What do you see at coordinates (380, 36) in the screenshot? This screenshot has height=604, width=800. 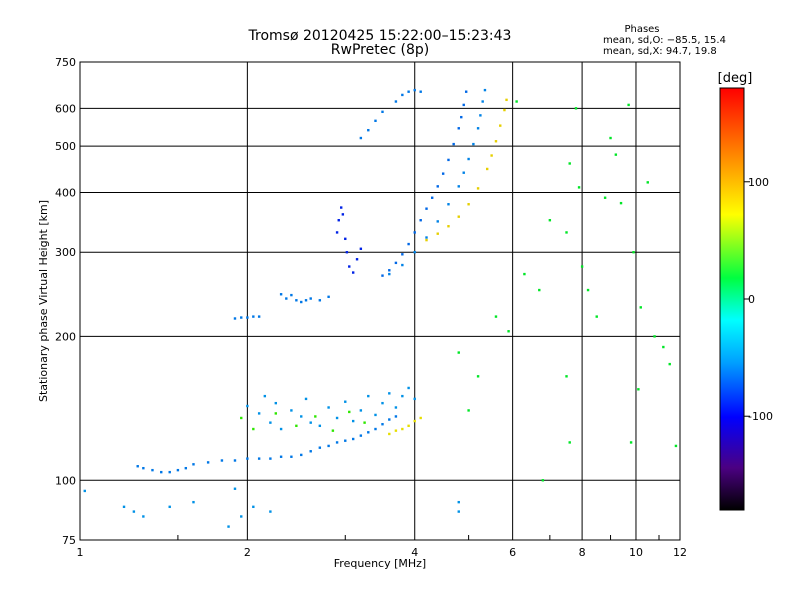 I see `chart-title: Tromsø 20120425 15:22:00–15:23:43` at bounding box center [380, 36].